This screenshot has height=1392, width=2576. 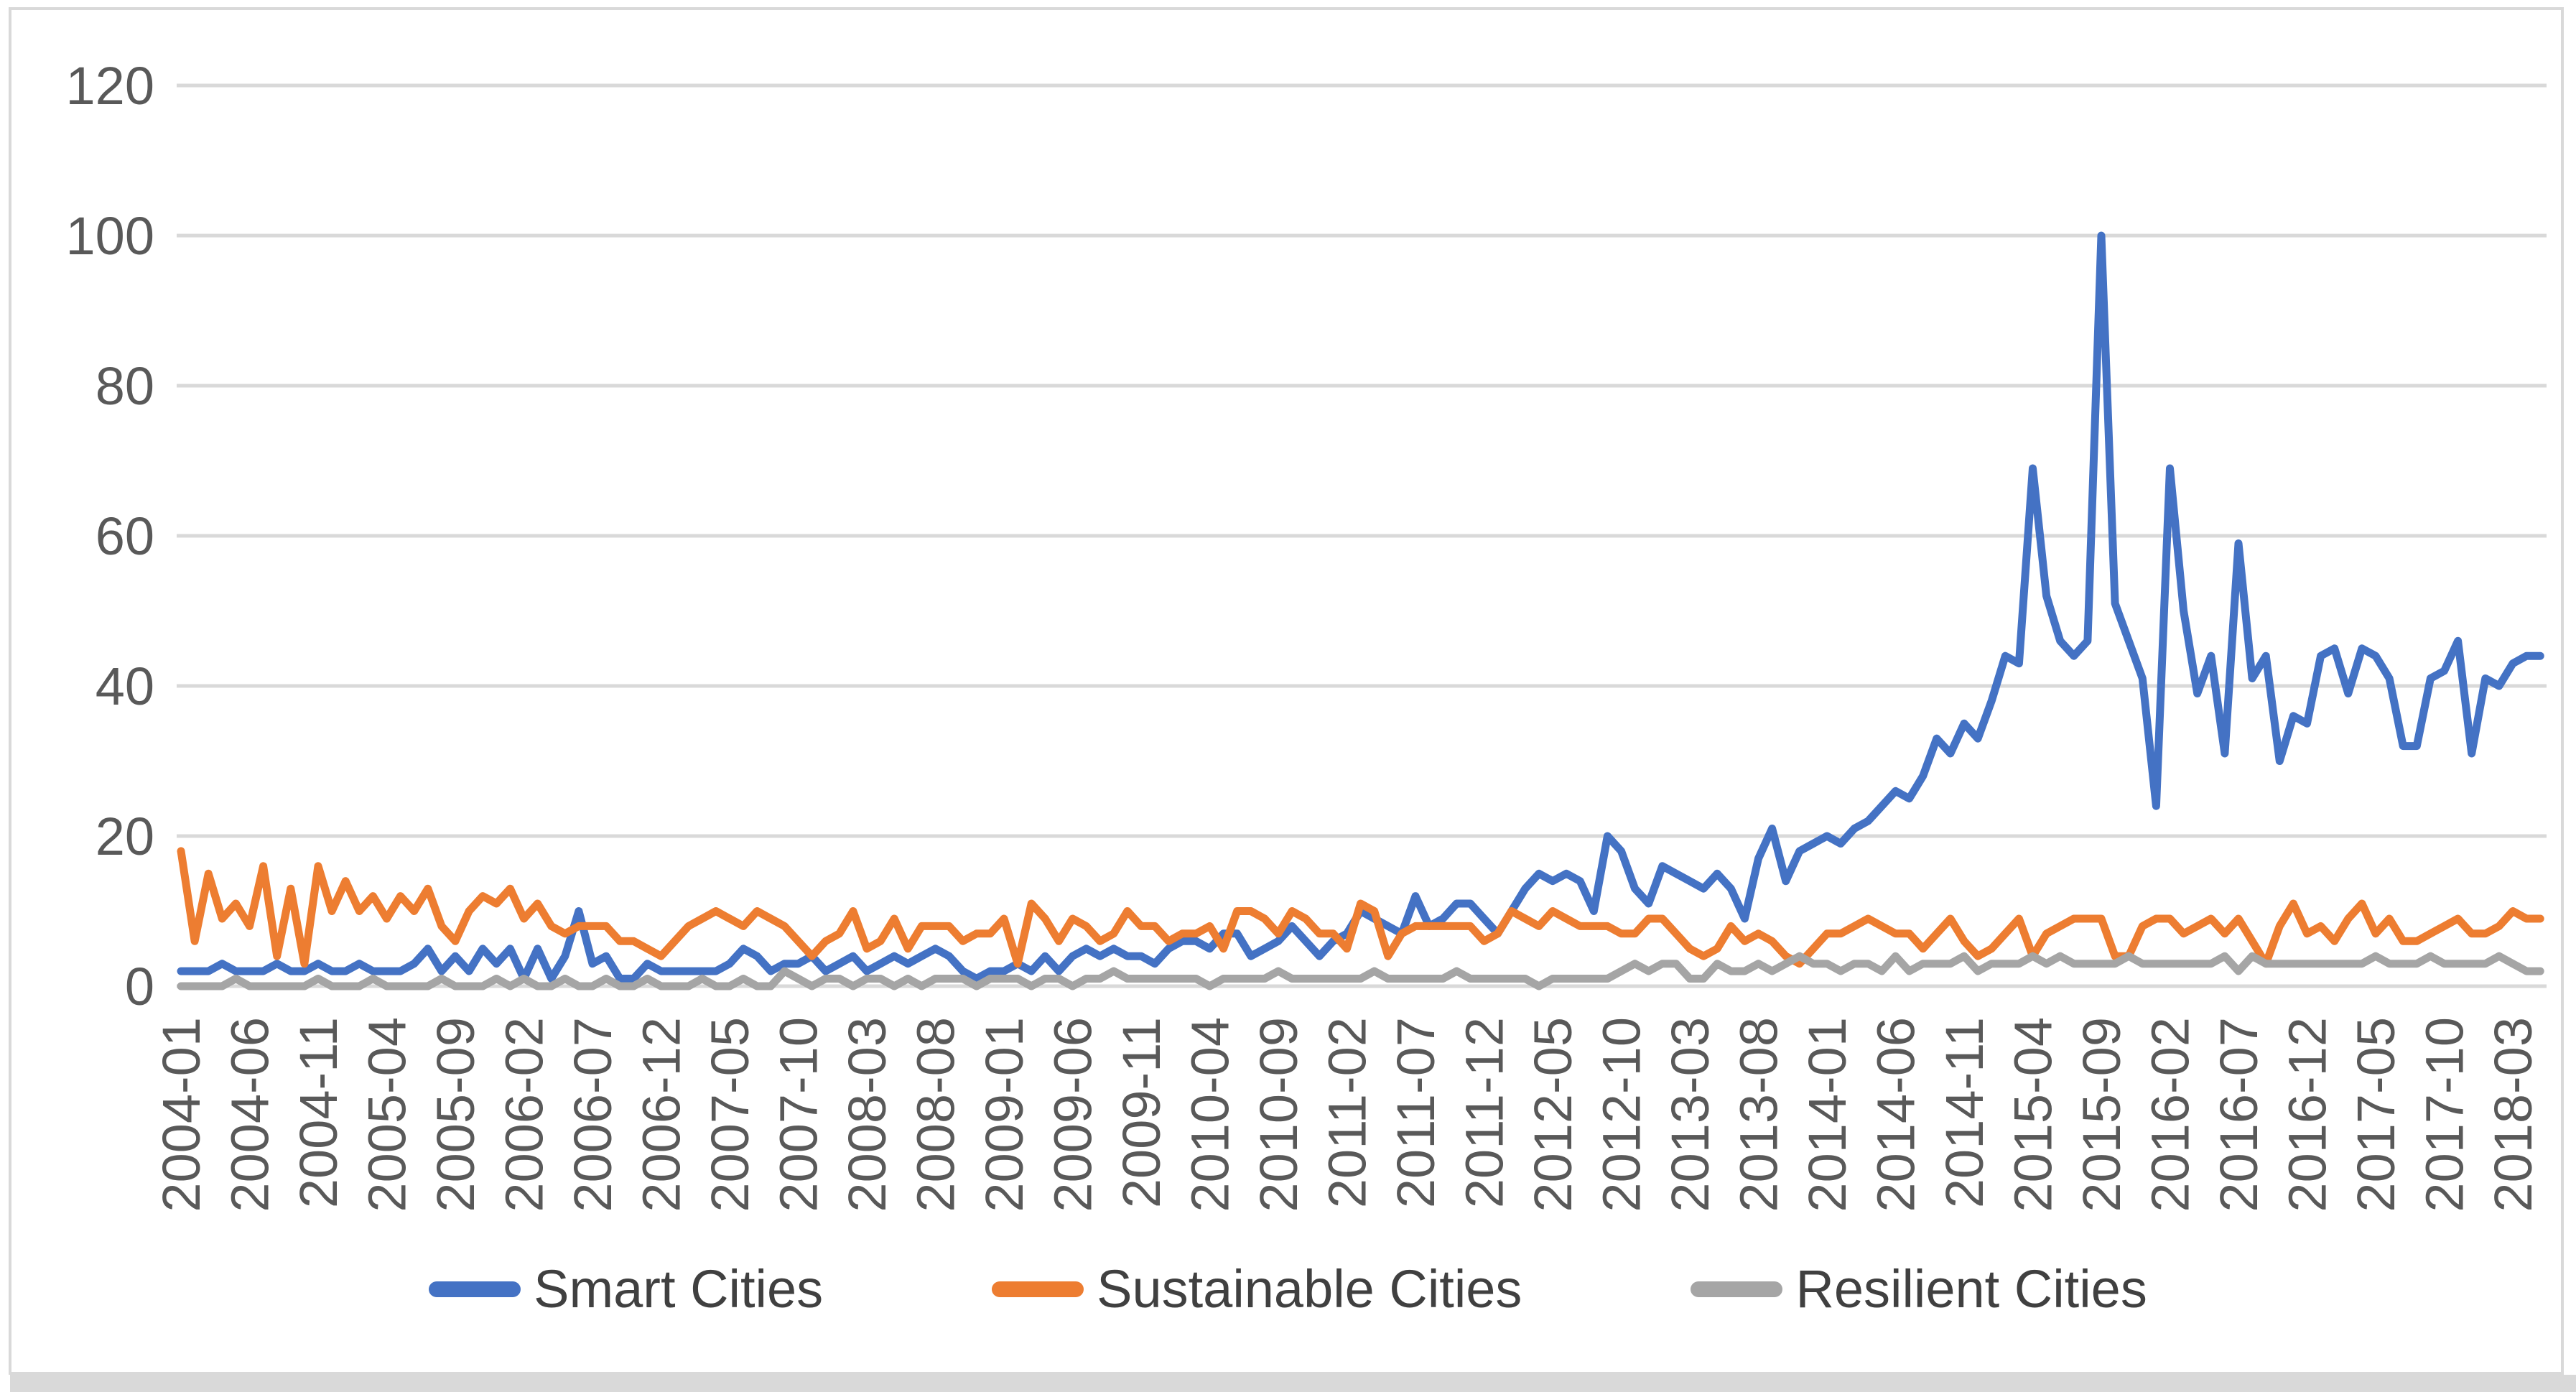 I want to click on x-axis-tick-label-2018-03: 2018-03, so click(x=2513, y=1114).